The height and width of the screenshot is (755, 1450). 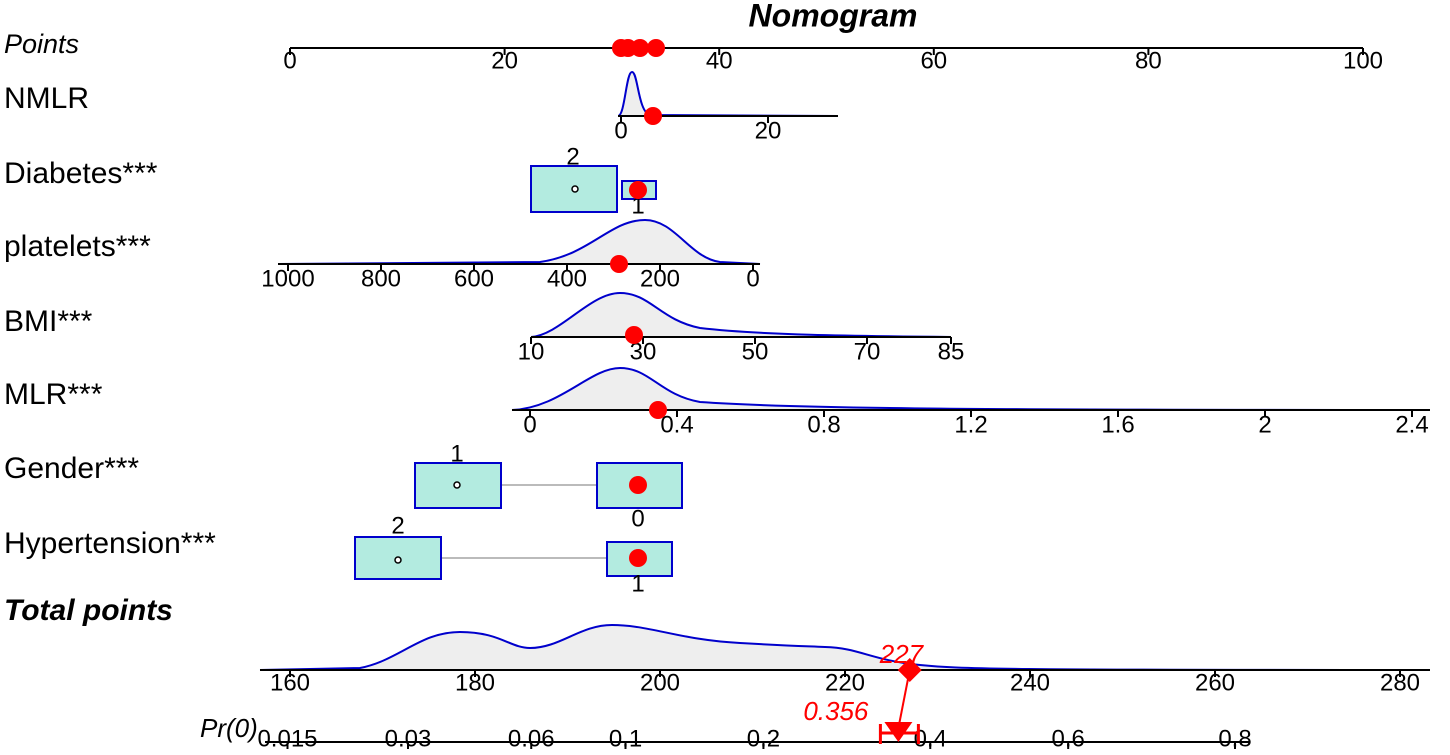 I want to click on tick-label: 260, so click(x=1215, y=682).